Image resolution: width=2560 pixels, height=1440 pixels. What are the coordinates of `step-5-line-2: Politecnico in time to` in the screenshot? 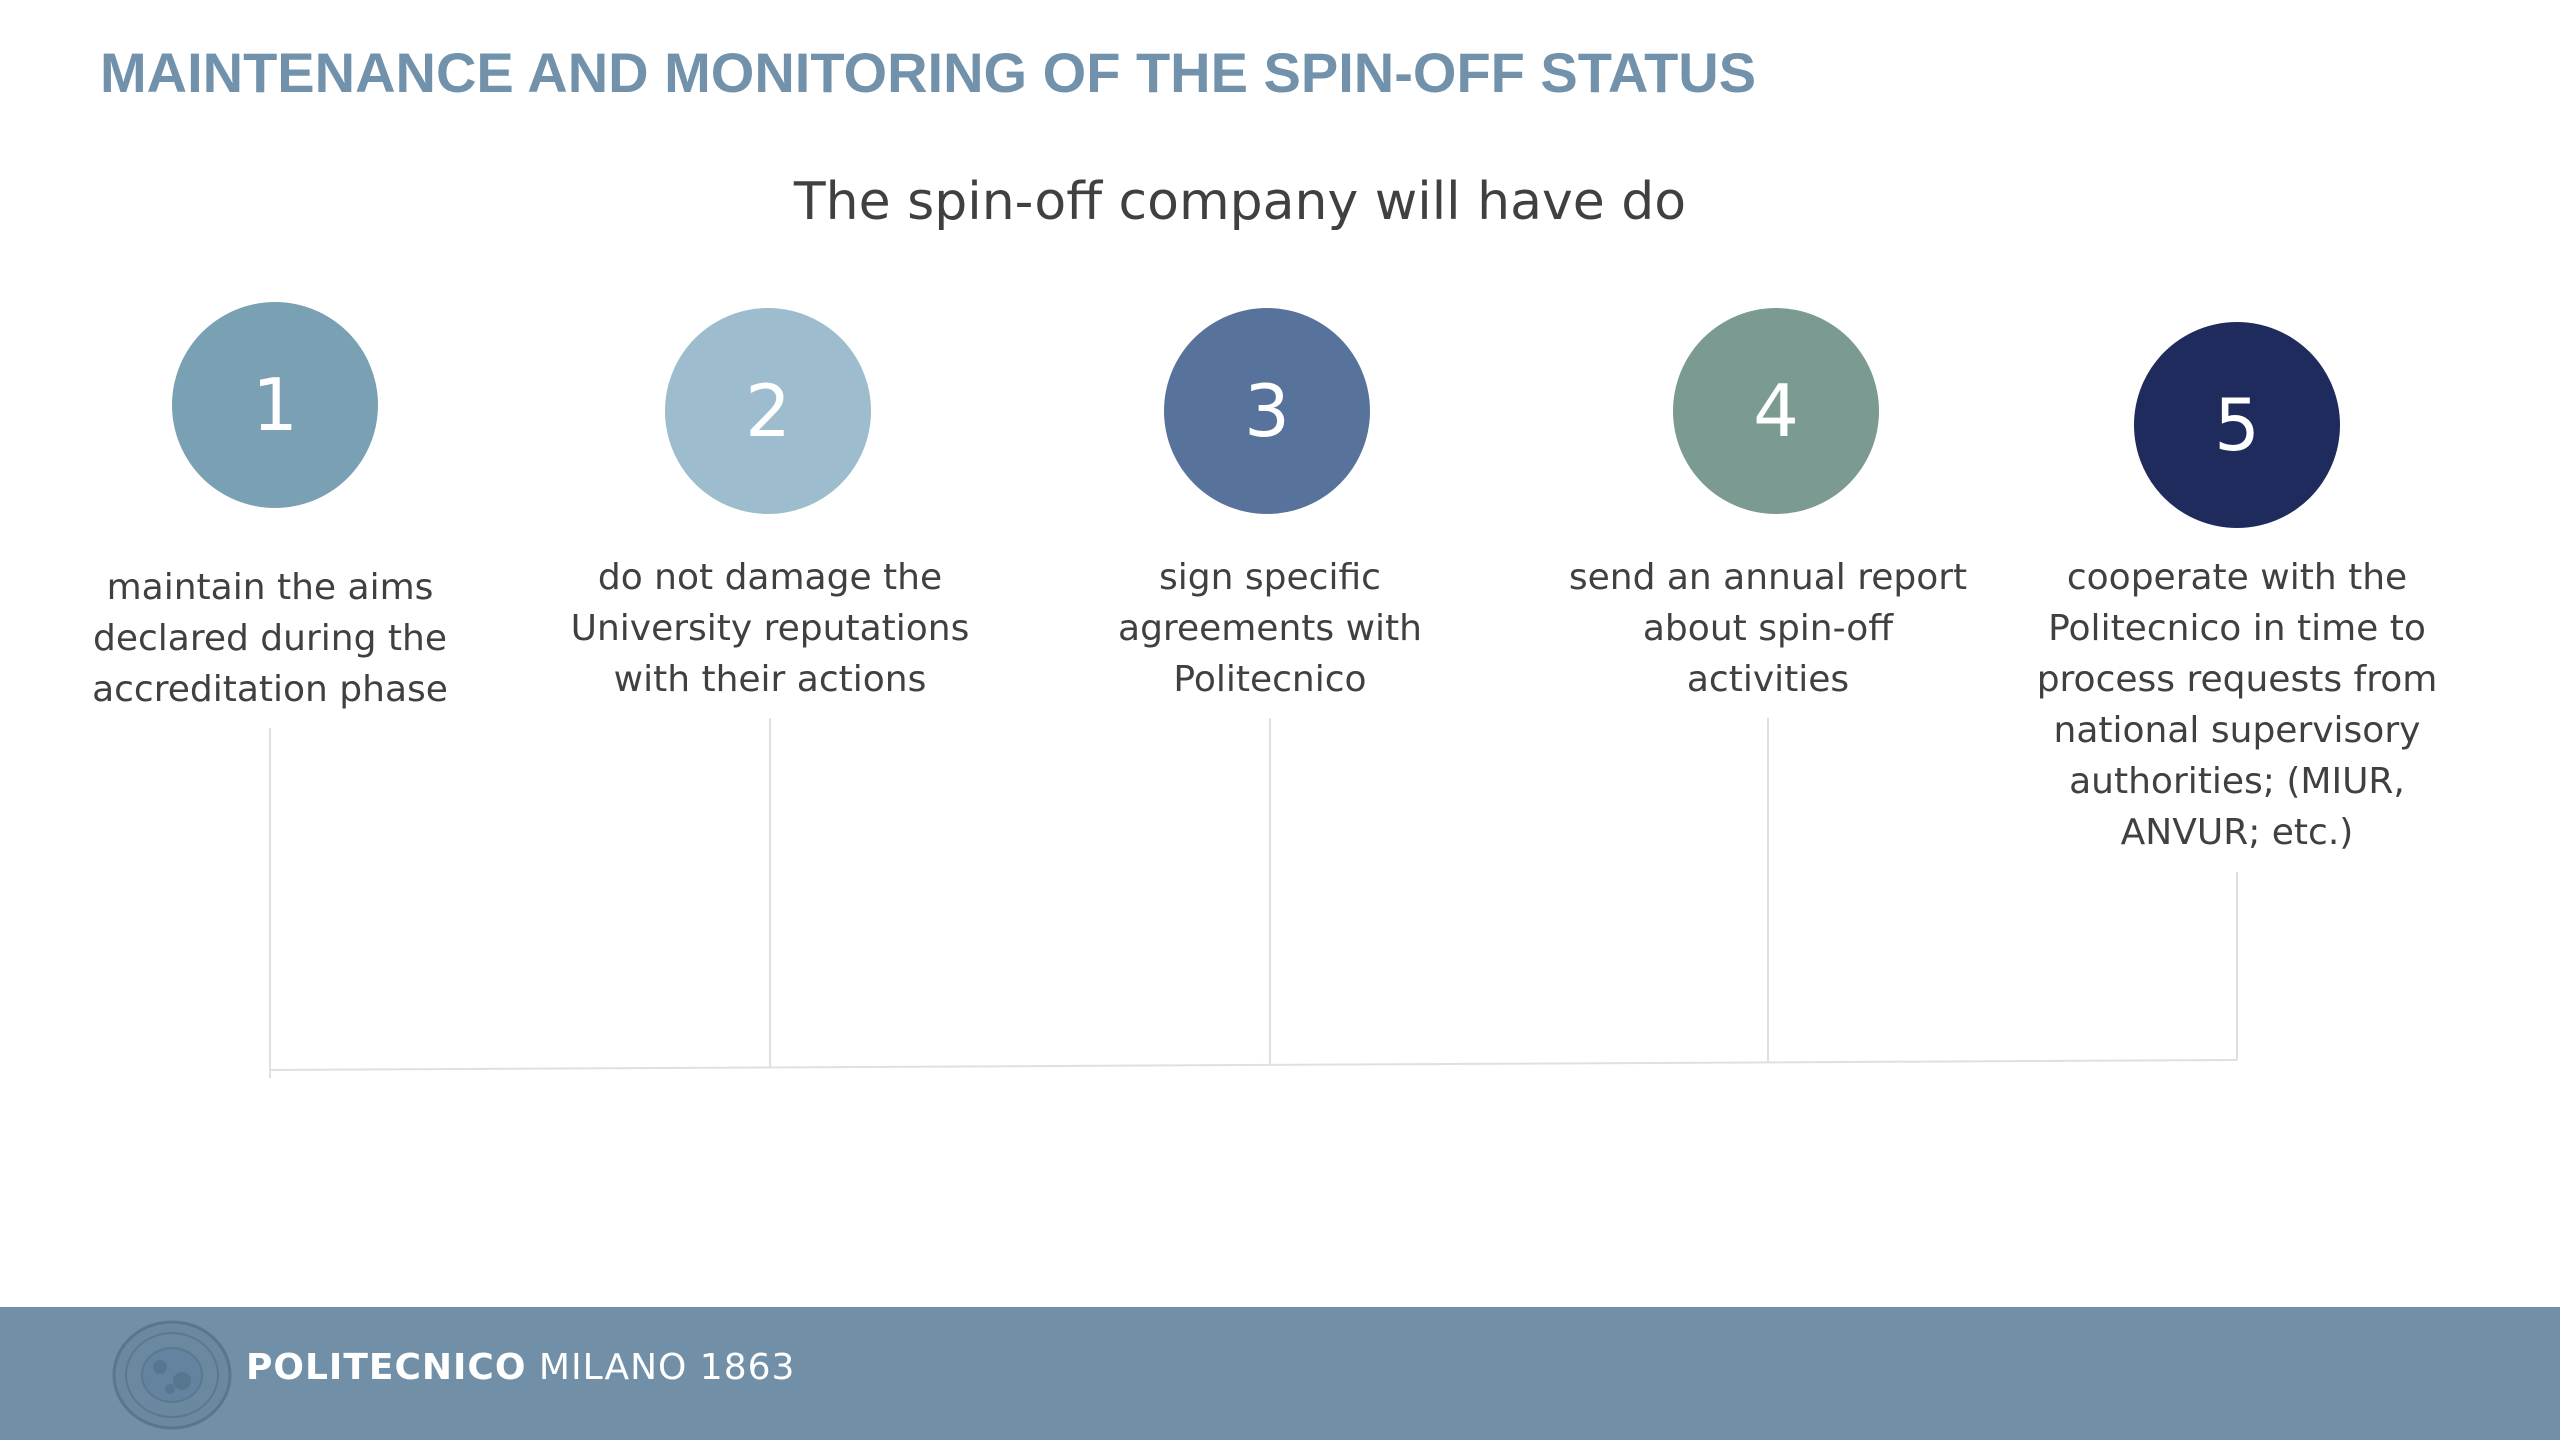 It's located at (2237, 628).